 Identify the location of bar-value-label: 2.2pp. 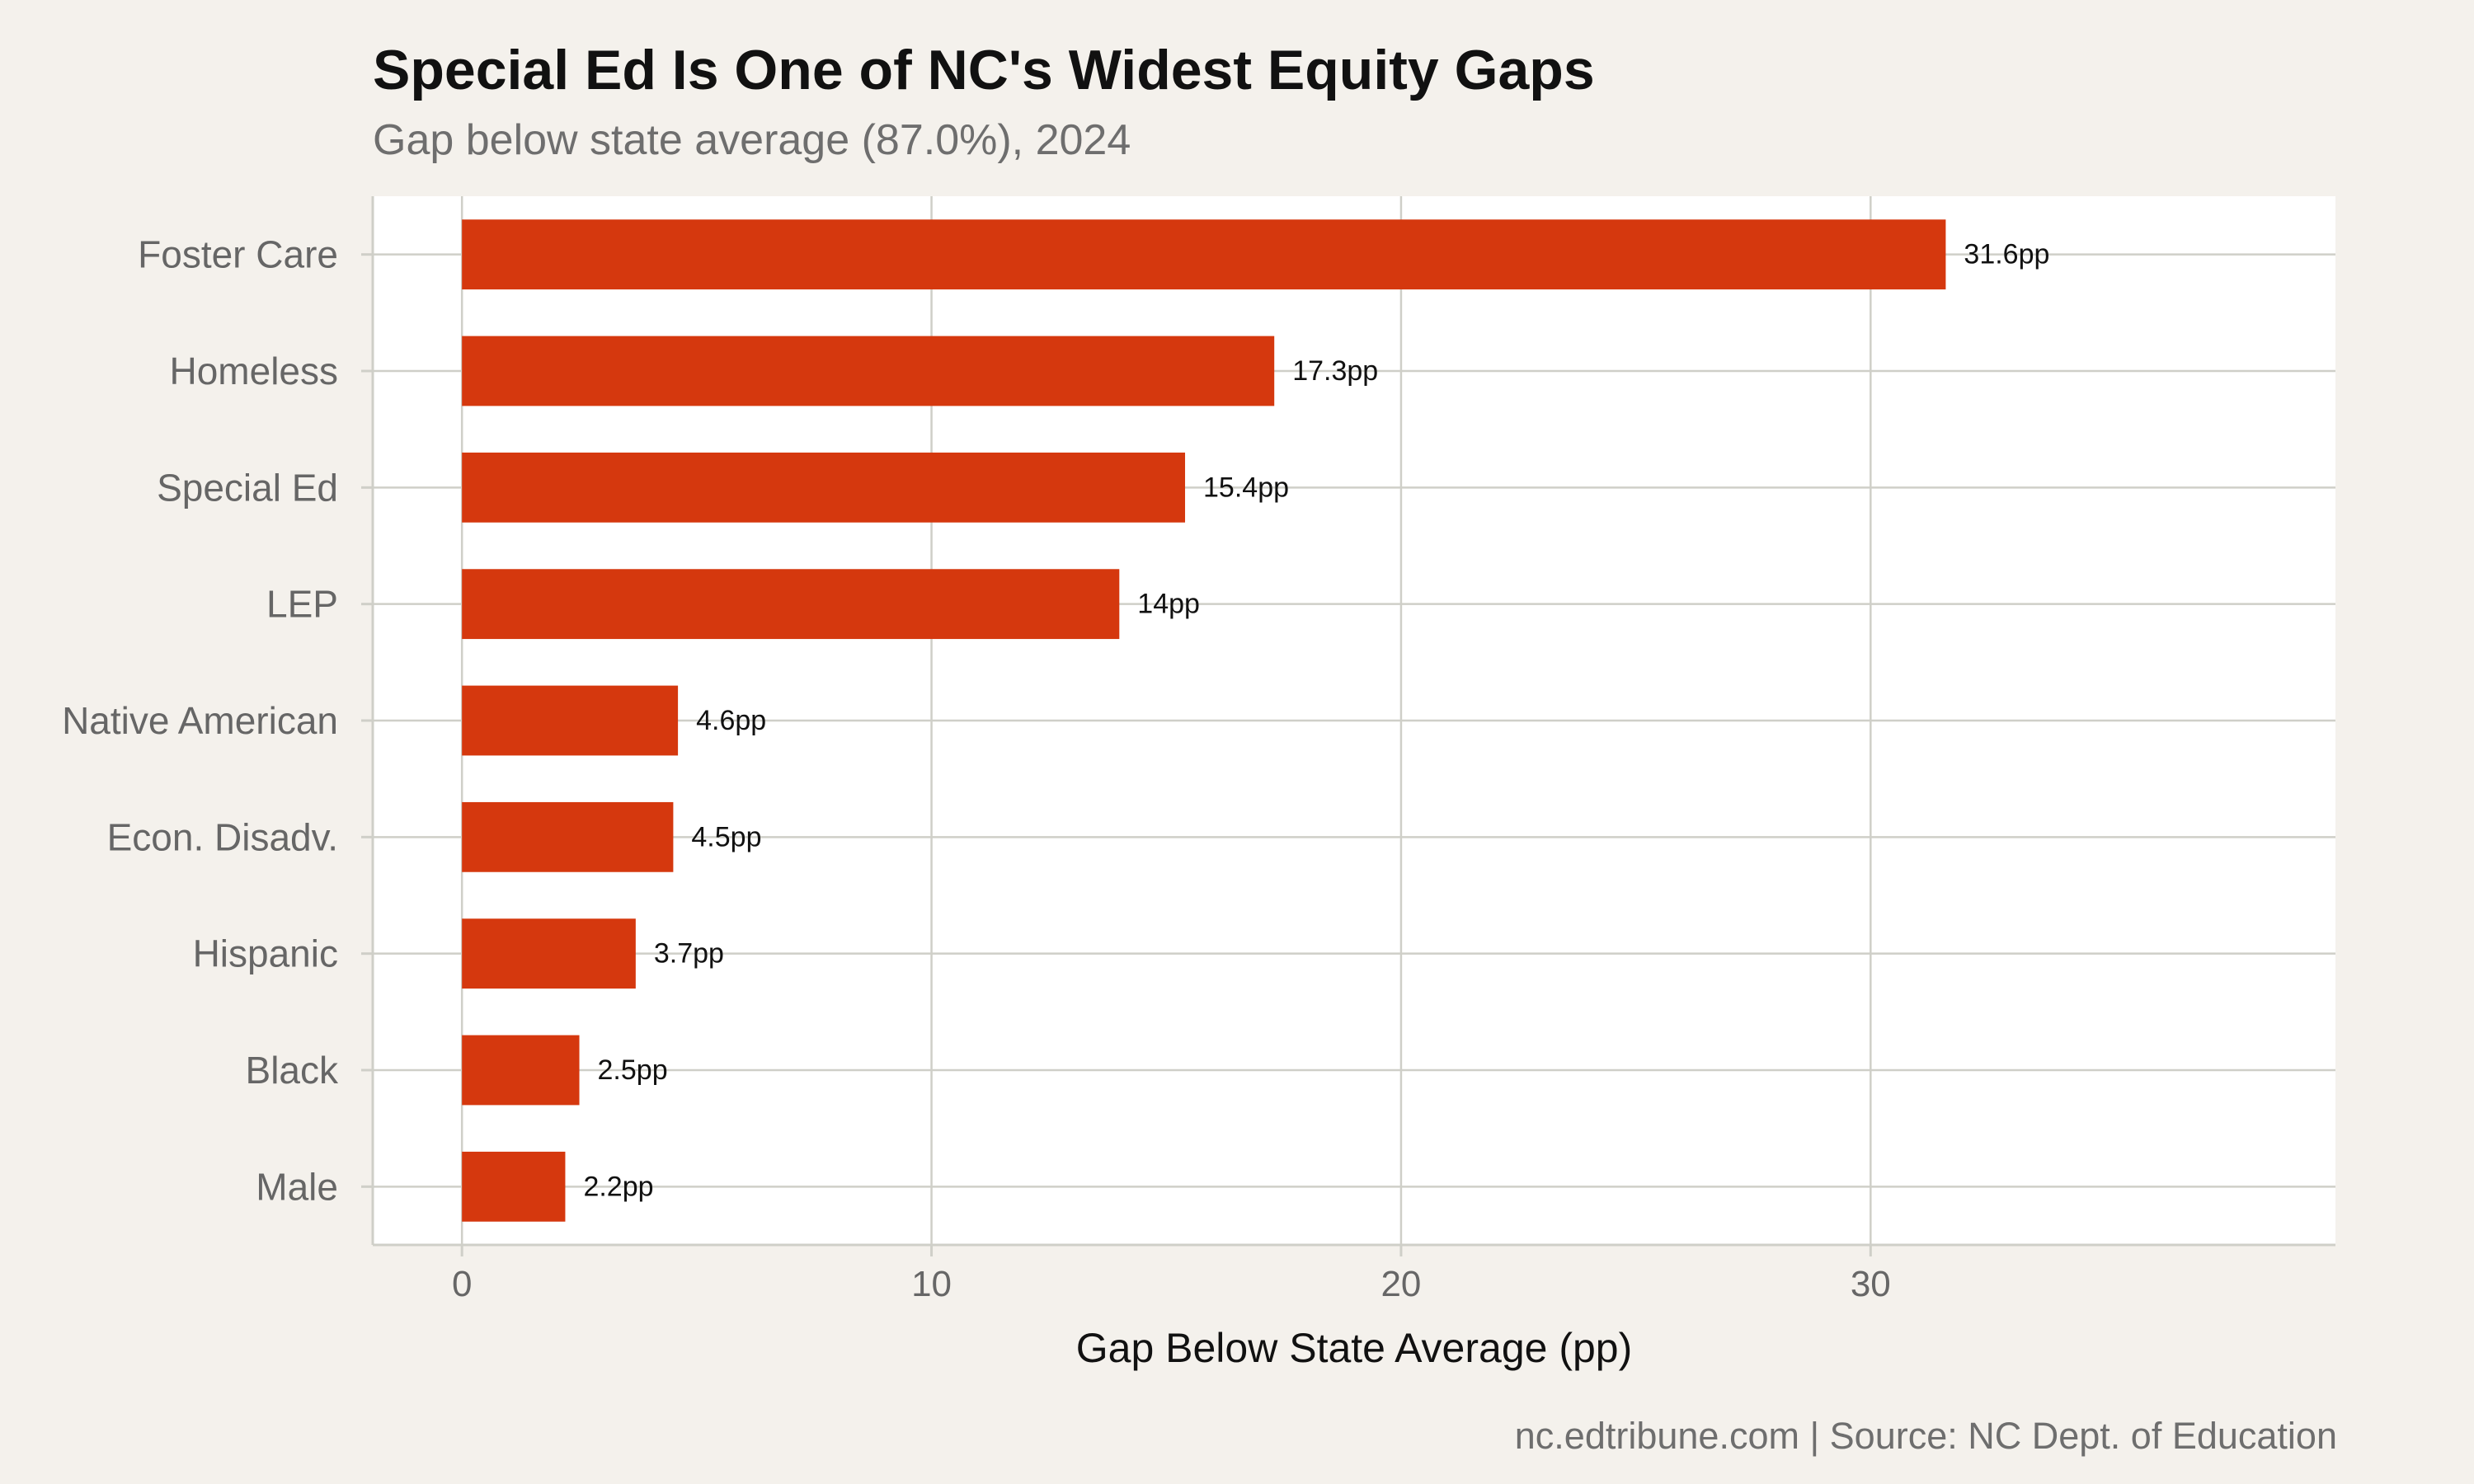
(618, 1186).